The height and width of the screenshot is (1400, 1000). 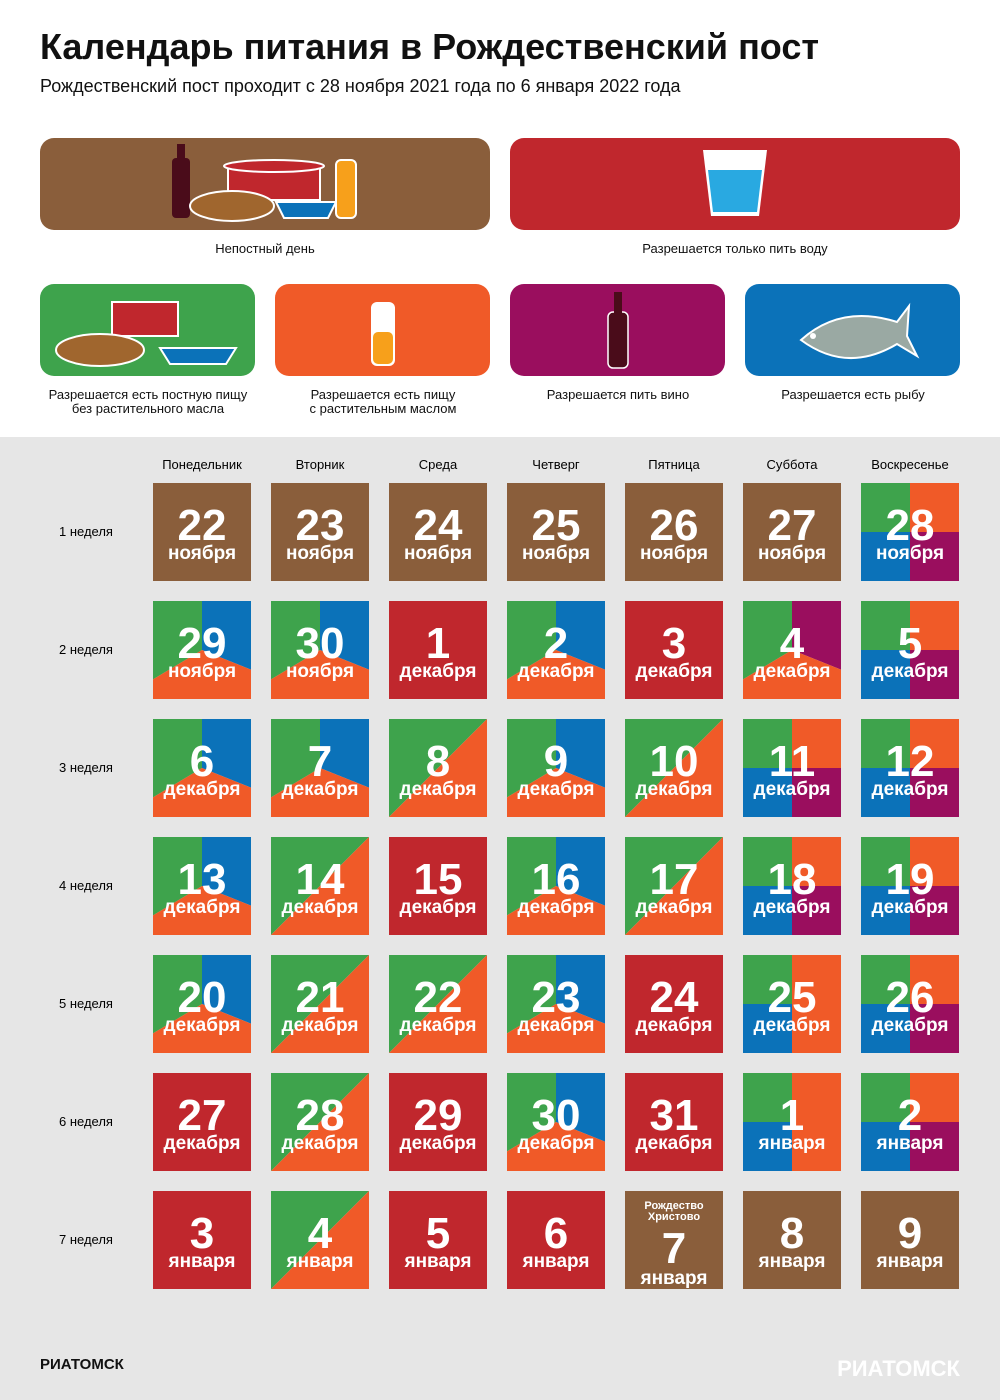 I want to click on day-number: 8, so click(x=438, y=761).